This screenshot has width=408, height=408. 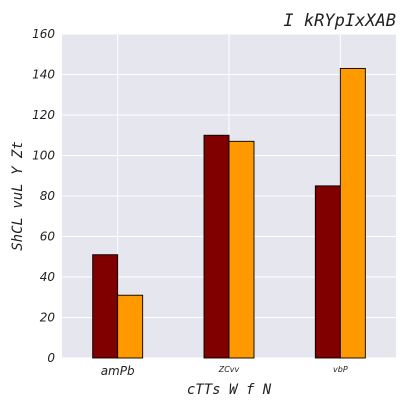 What do you see at coordinates (43, 75) in the screenshot?
I see `y-tick-label: 140` at bounding box center [43, 75].